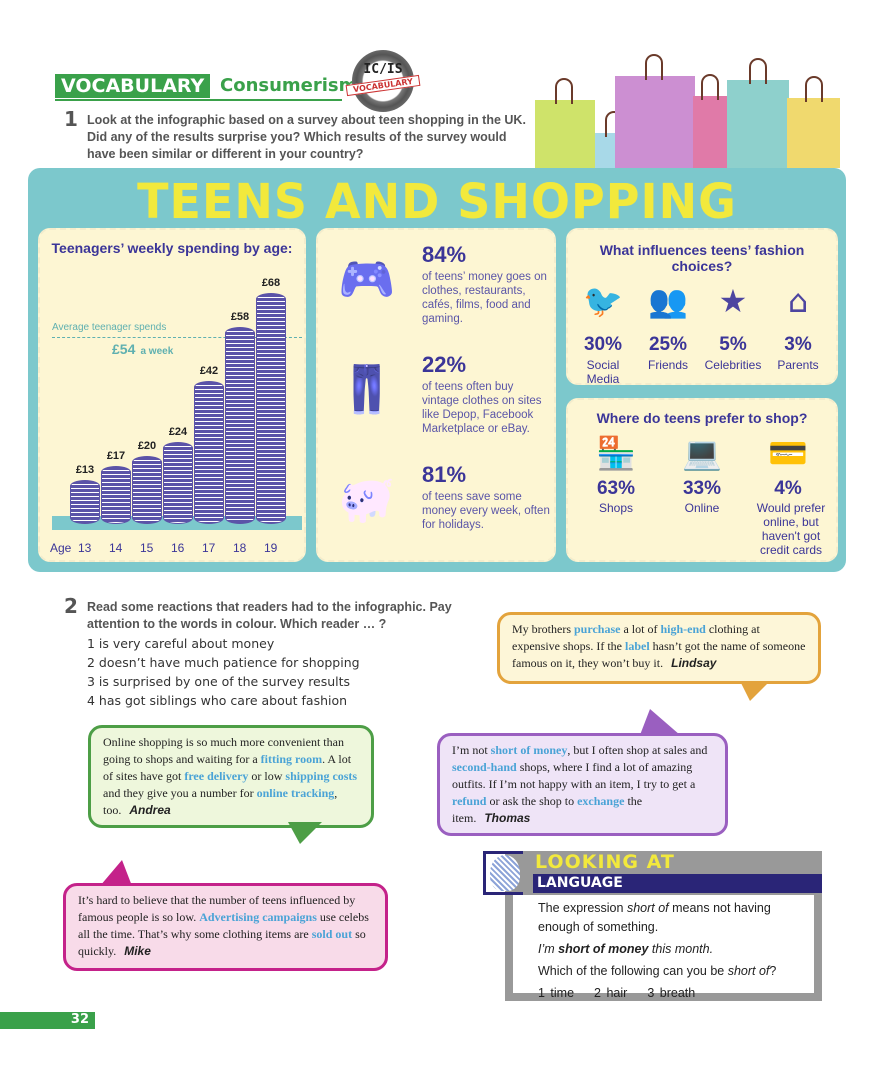  I want to click on shopping-bags-illustration, so click(687, 111).